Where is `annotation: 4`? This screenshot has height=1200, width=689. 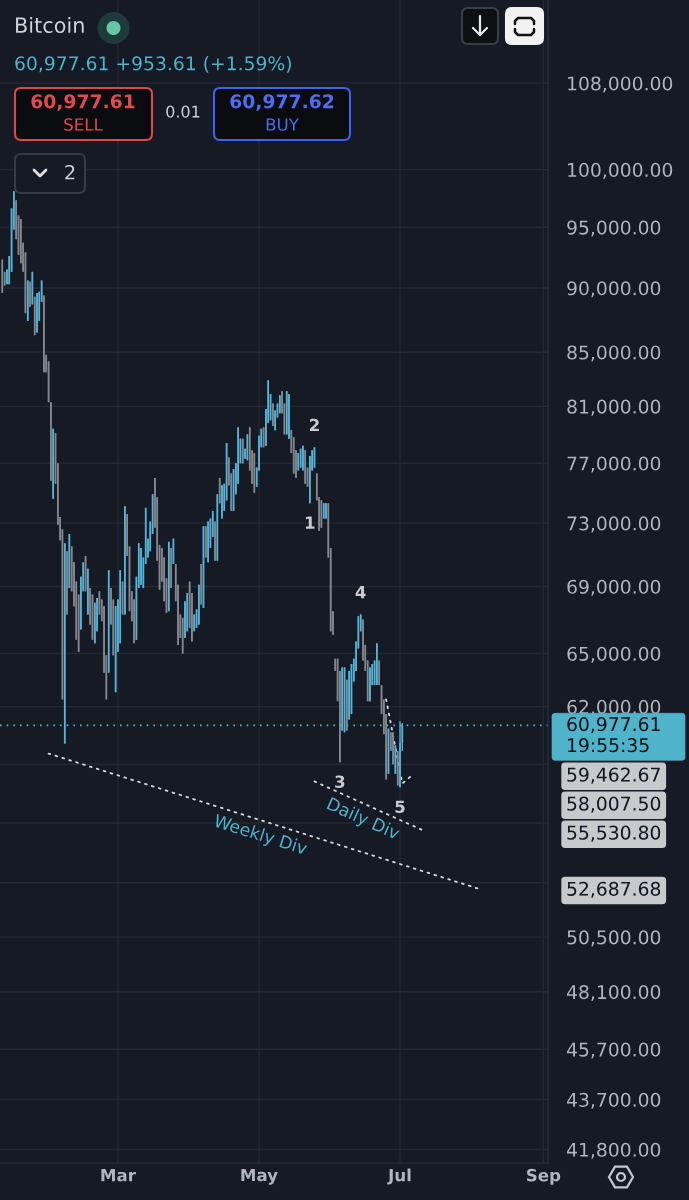 annotation: 4 is located at coordinates (360, 592).